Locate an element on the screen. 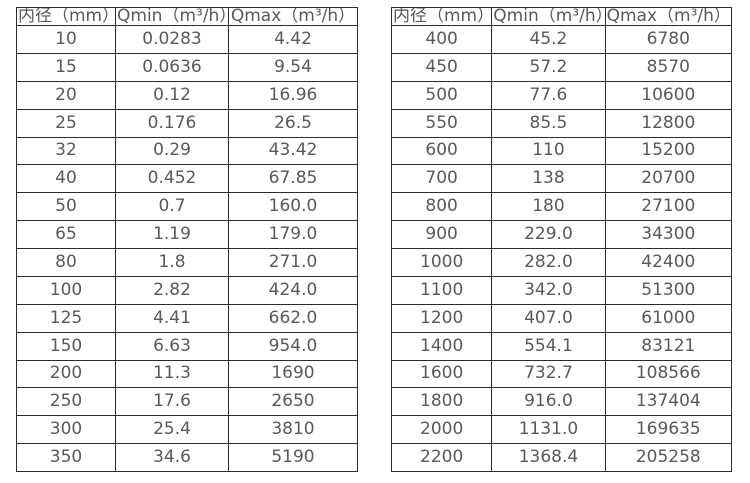  table-cell: 20700 is located at coordinates (668, 179).